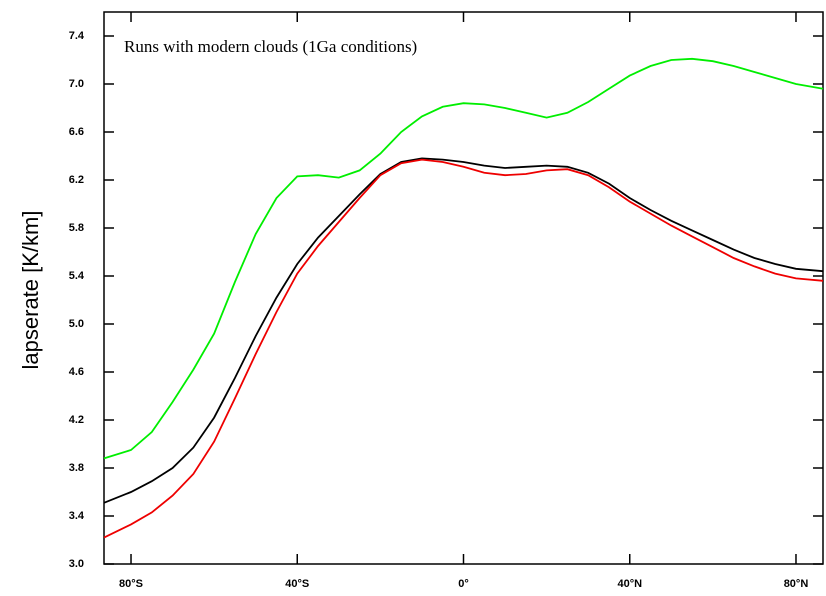  I want to click on y-tick-label: 6.6, so click(76, 132).